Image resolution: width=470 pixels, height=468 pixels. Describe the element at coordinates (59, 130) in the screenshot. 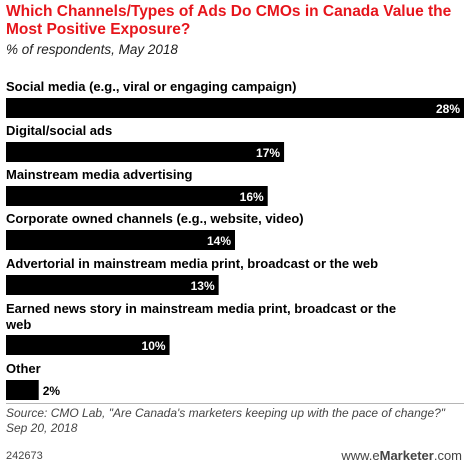

I see `category-label: Digital/social ads` at that location.